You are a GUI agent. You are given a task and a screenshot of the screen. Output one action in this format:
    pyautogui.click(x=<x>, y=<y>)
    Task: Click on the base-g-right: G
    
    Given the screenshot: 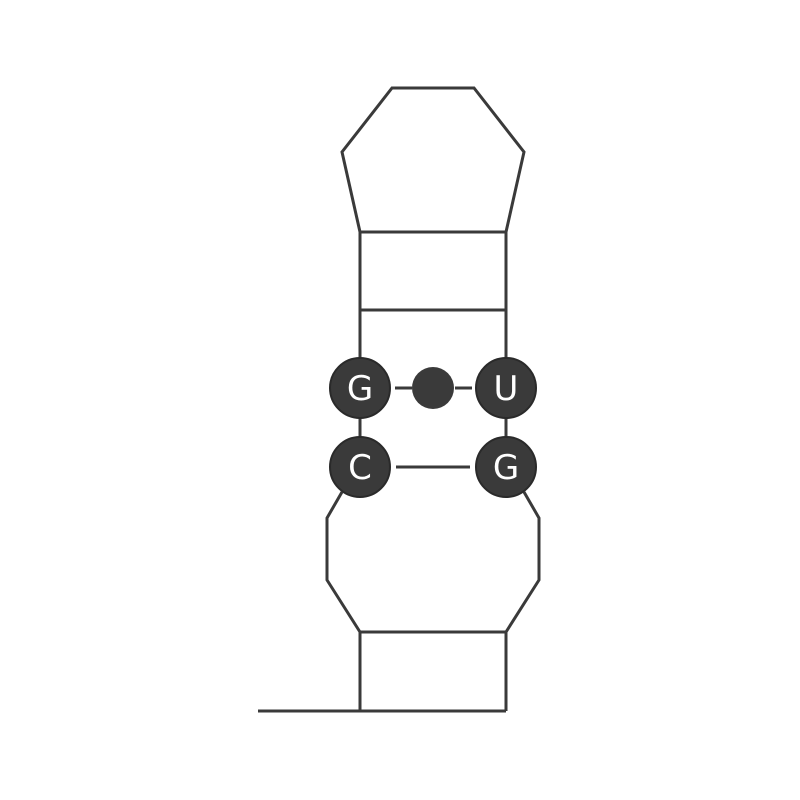 What is the action you would take?
    pyautogui.click(x=506, y=467)
    